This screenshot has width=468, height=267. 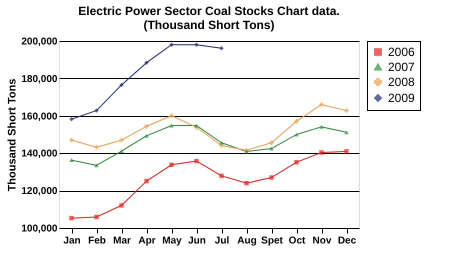 I want to click on text: Electric Power Sector Coal Stocks Chart data., so click(x=209, y=11).